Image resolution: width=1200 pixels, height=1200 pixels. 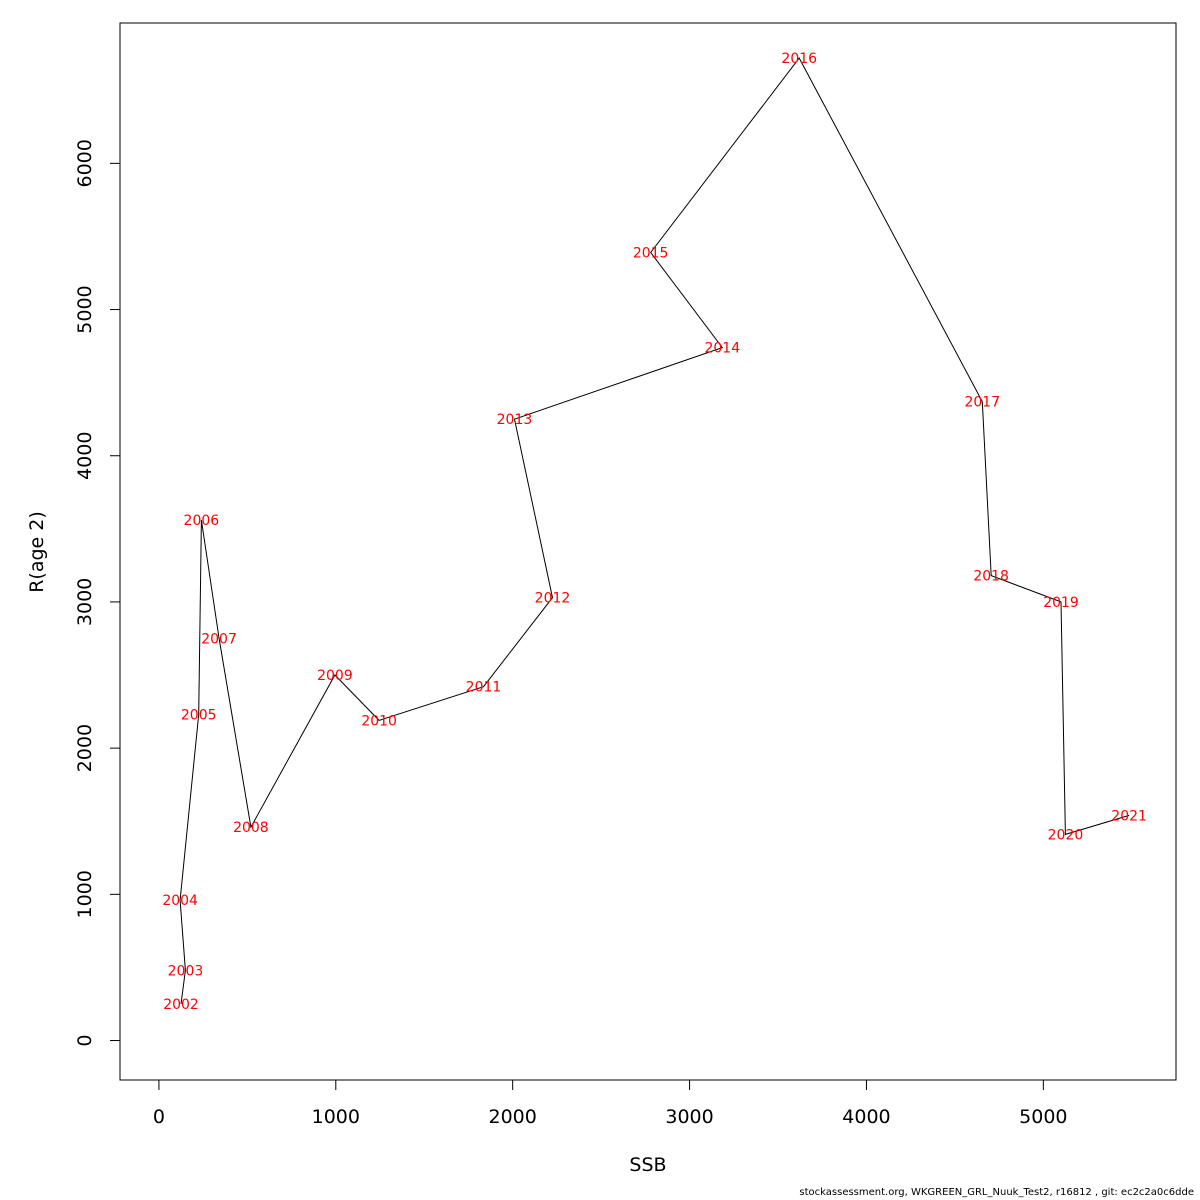 I want to click on x-tick-label: 0, so click(x=159, y=1117).